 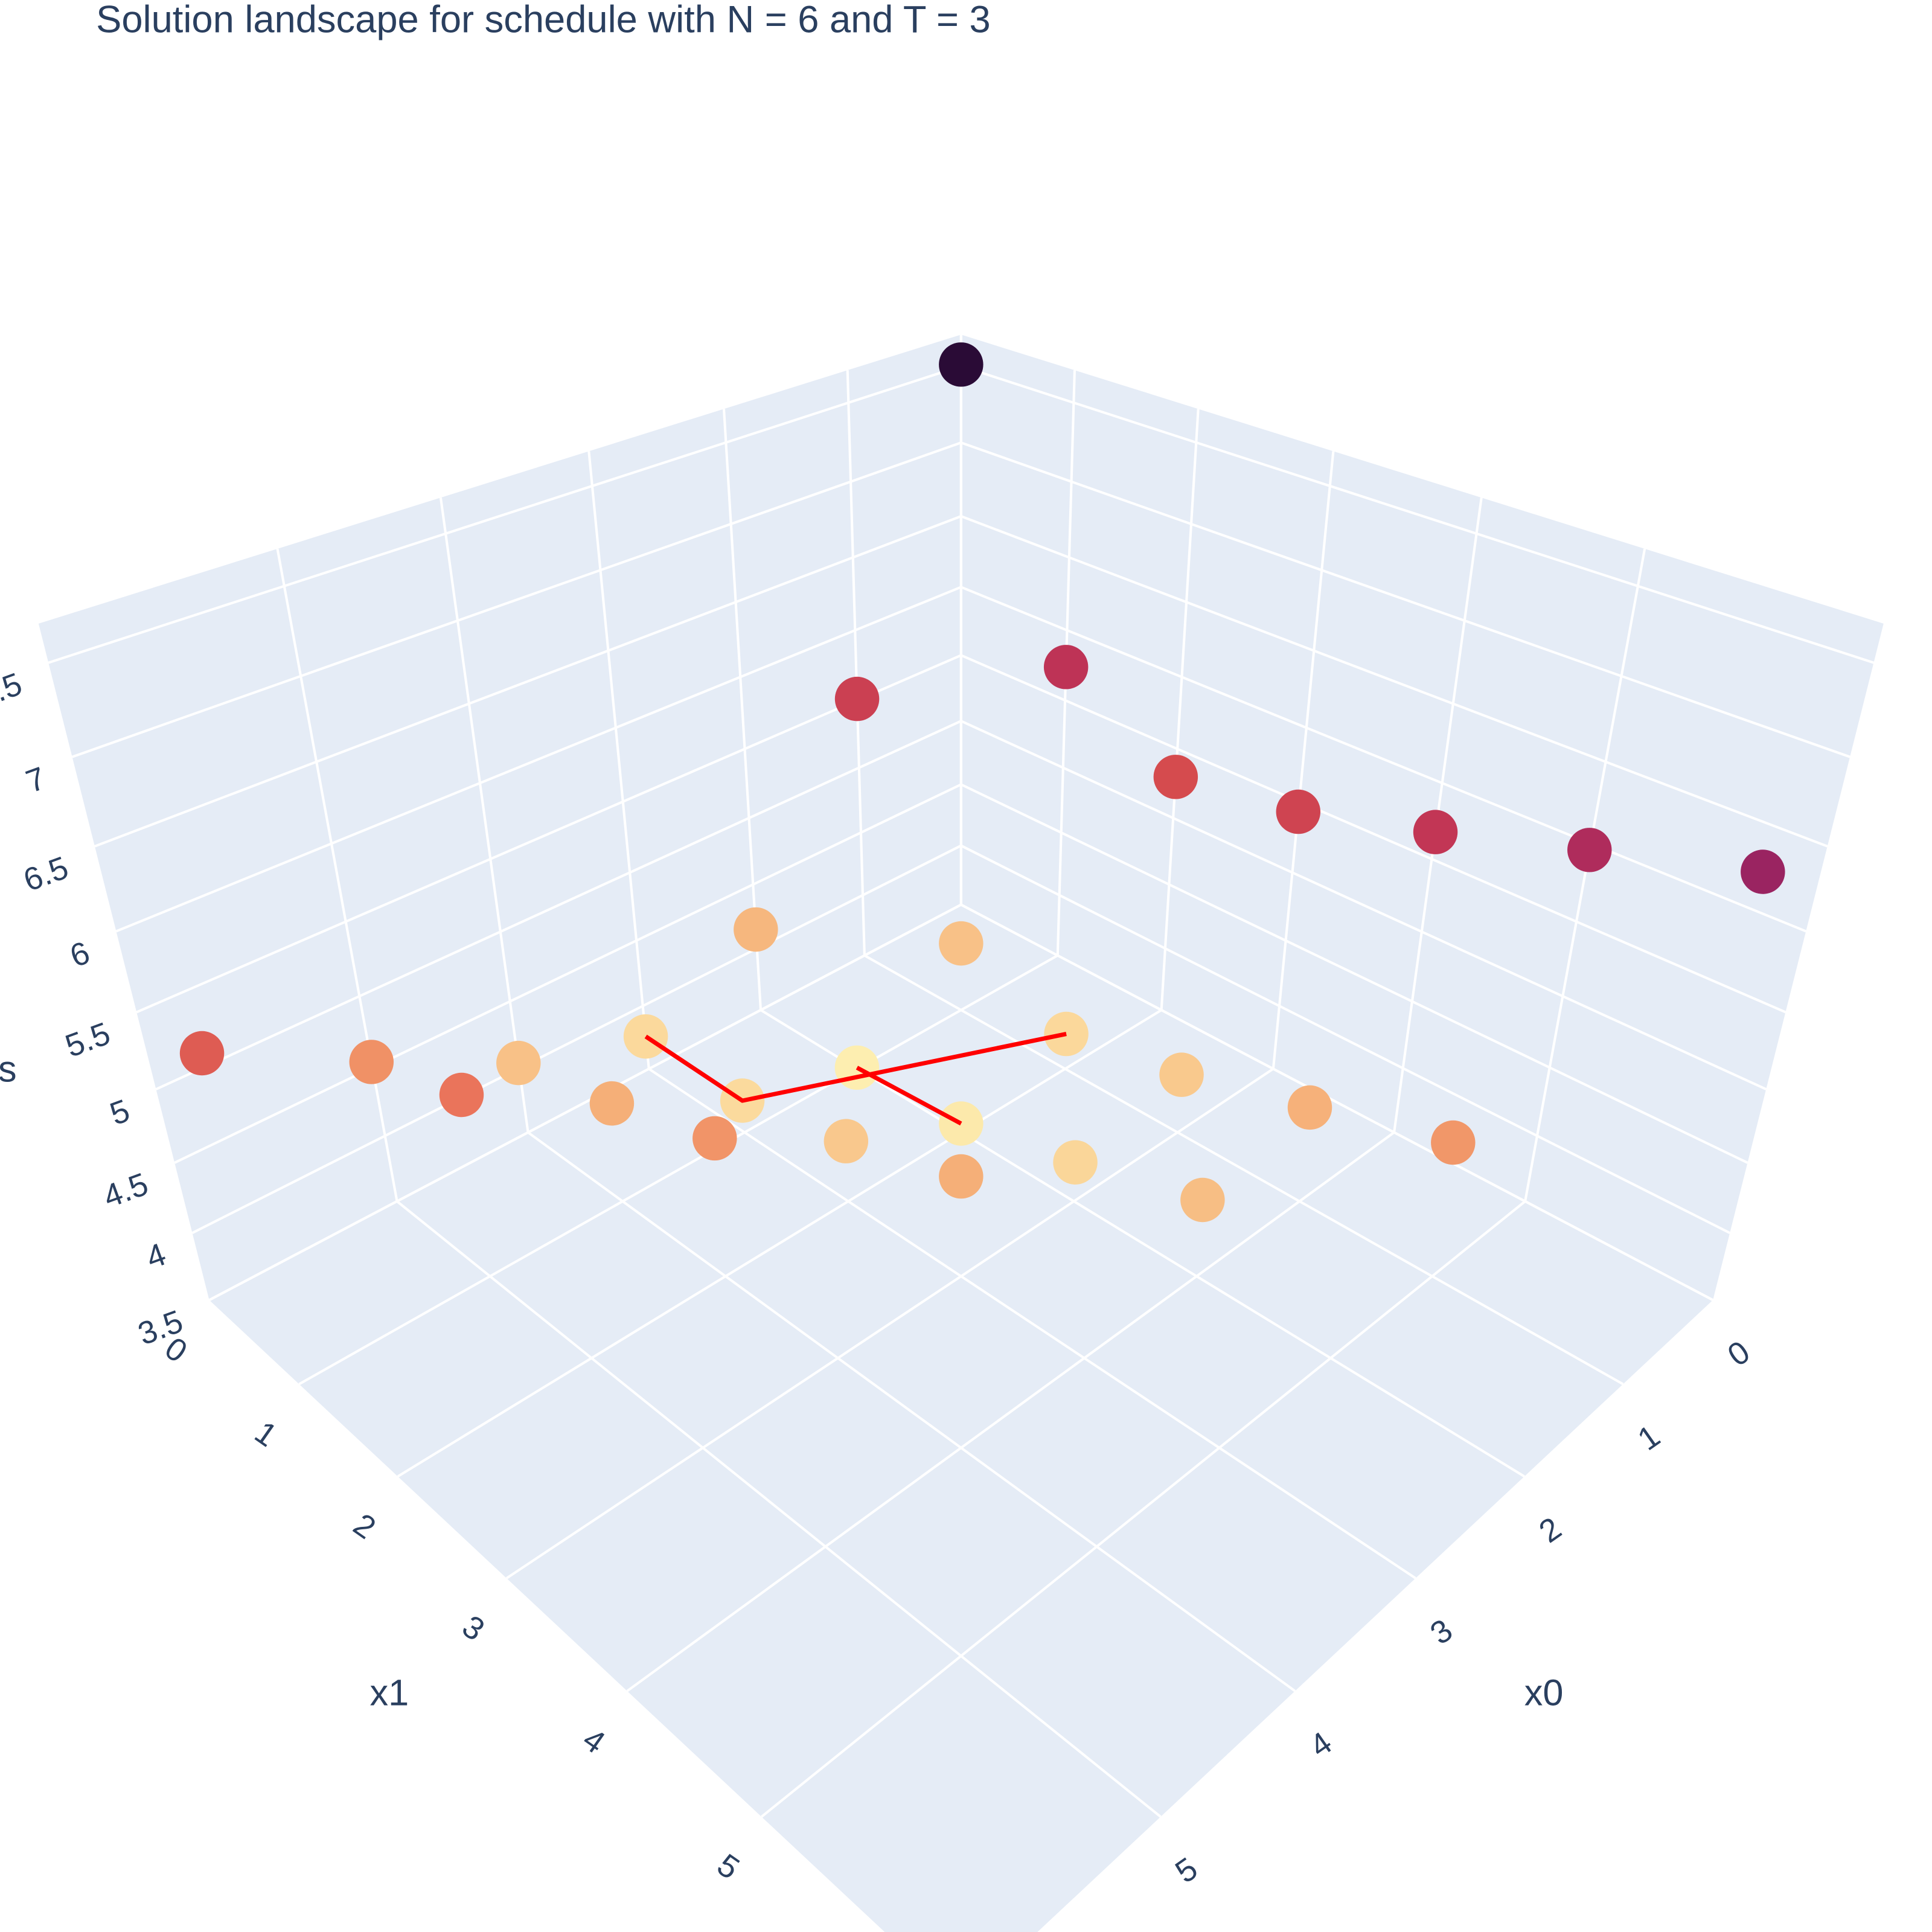 What do you see at coordinates (156, 1256) in the screenshot?
I see `z-tick-label: 4` at bounding box center [156, 1256].